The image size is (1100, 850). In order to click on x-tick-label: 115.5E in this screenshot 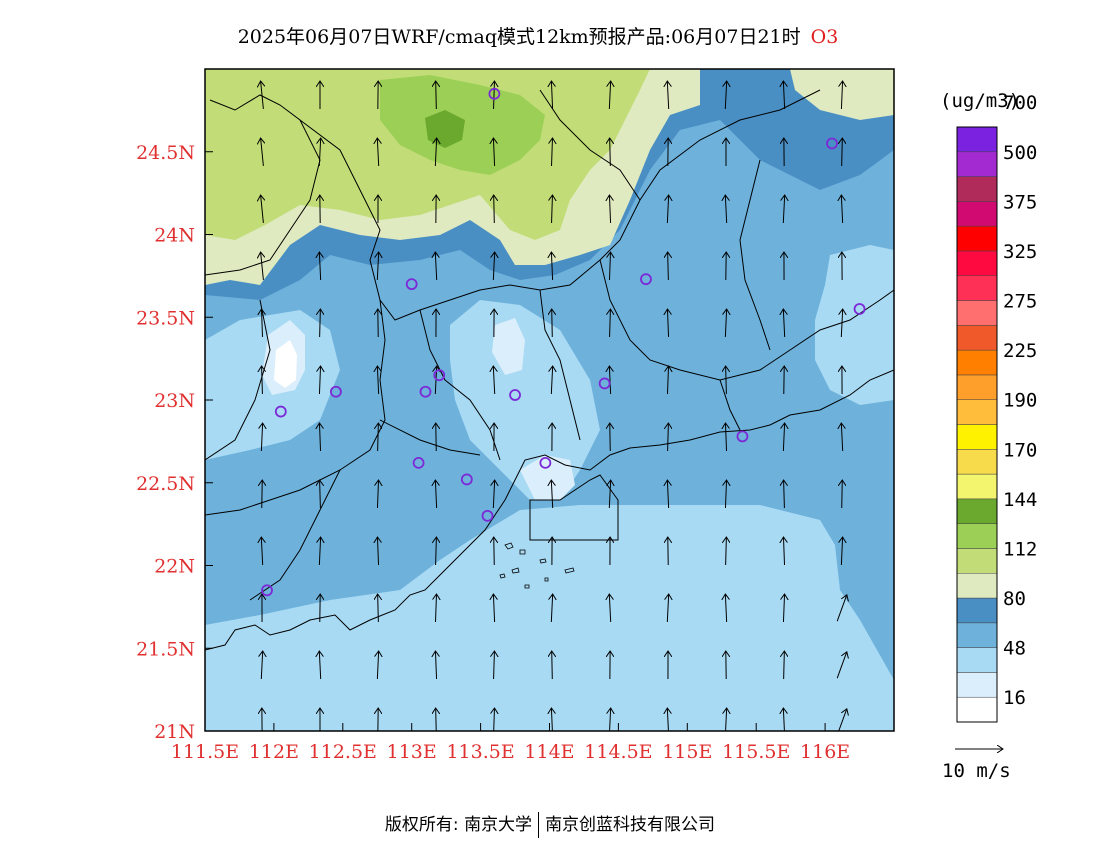, I will do `click(756, 752)`.